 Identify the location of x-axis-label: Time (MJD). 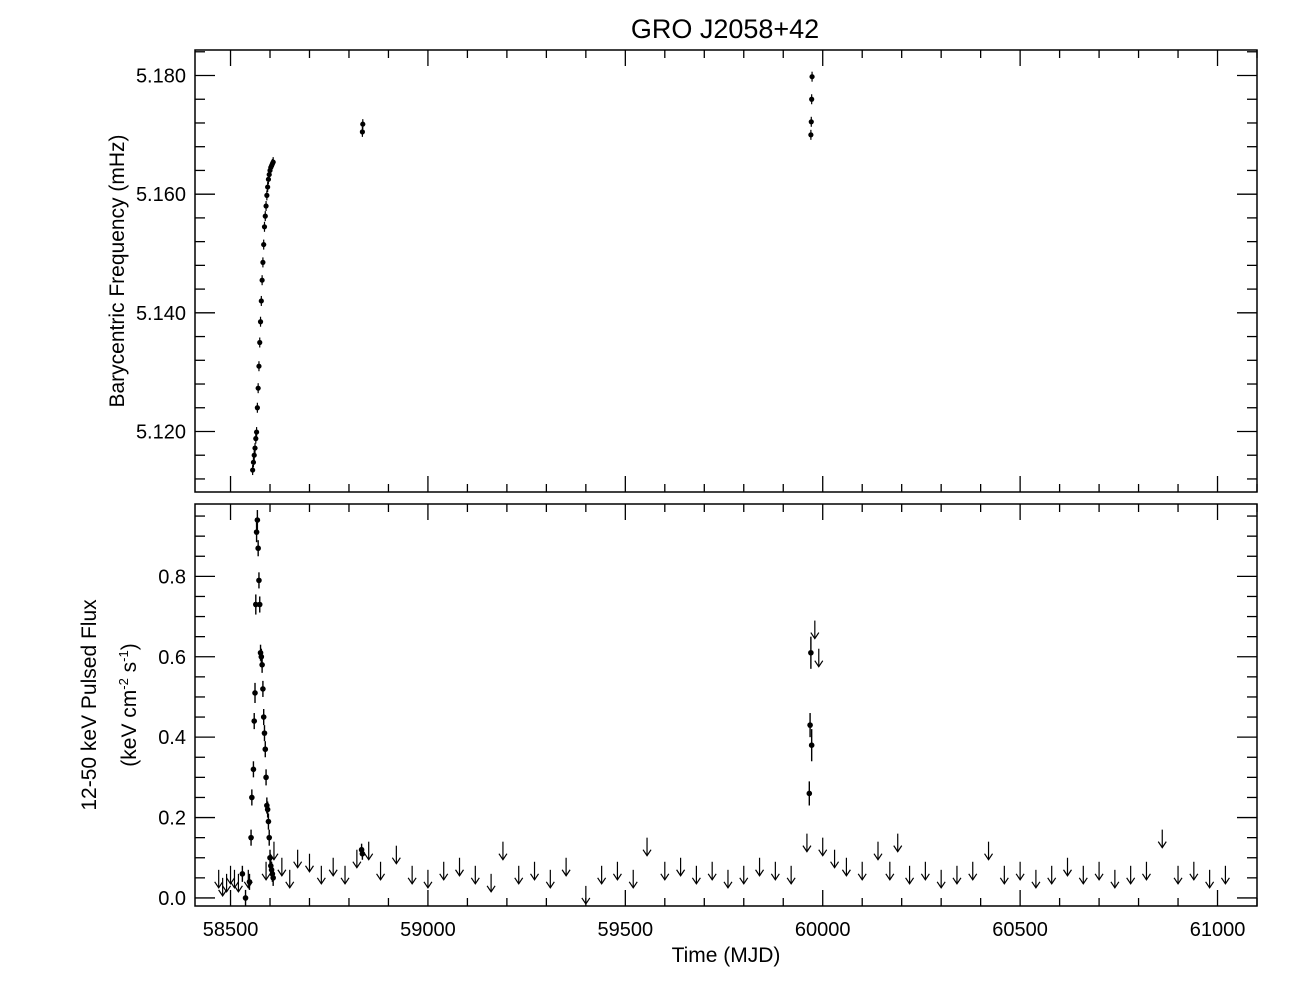
(726, 955).